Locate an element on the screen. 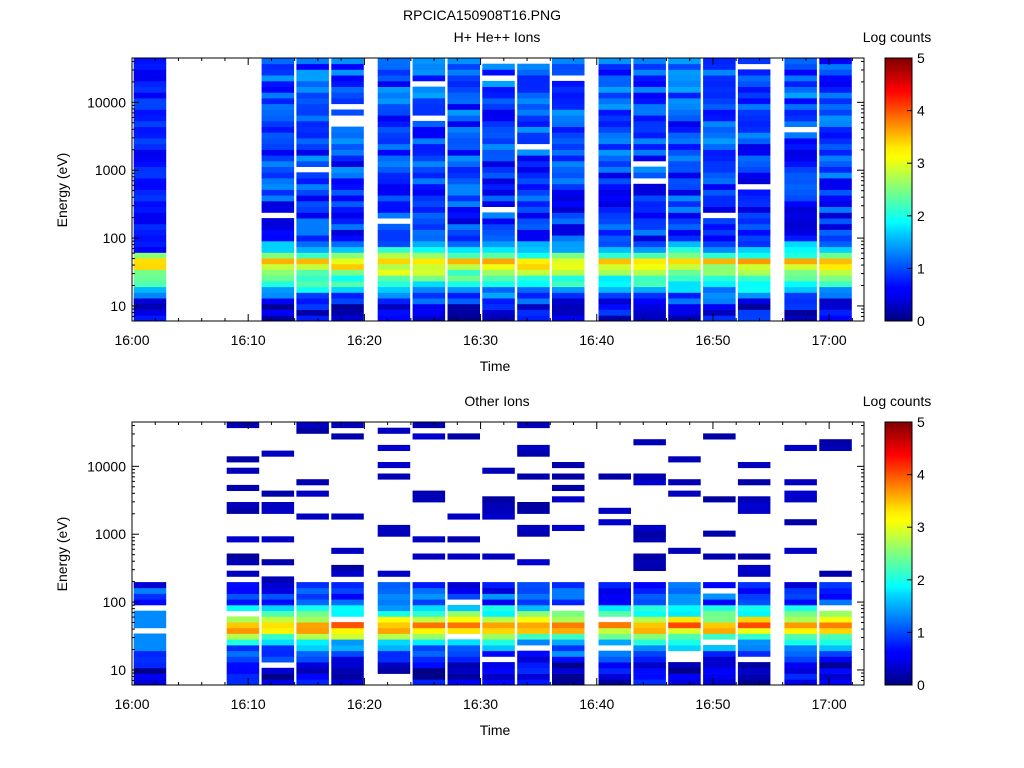 Image resolution: width=1024 pixels, height=768 pixels. x-tick-label: 16:30 is located at coordinates (480, 340).